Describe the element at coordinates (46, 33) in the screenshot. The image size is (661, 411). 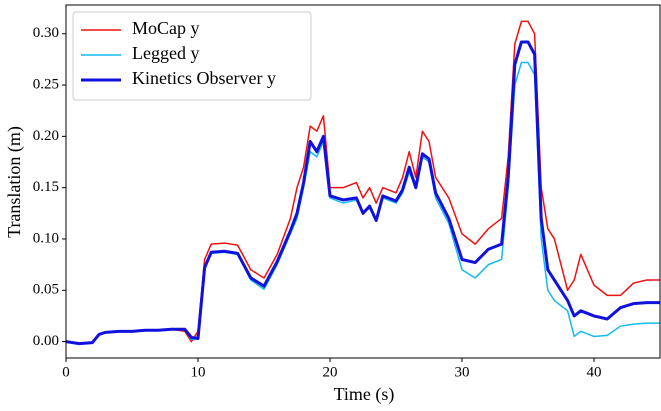
I see `y-tick-label: 0.30` at that location.